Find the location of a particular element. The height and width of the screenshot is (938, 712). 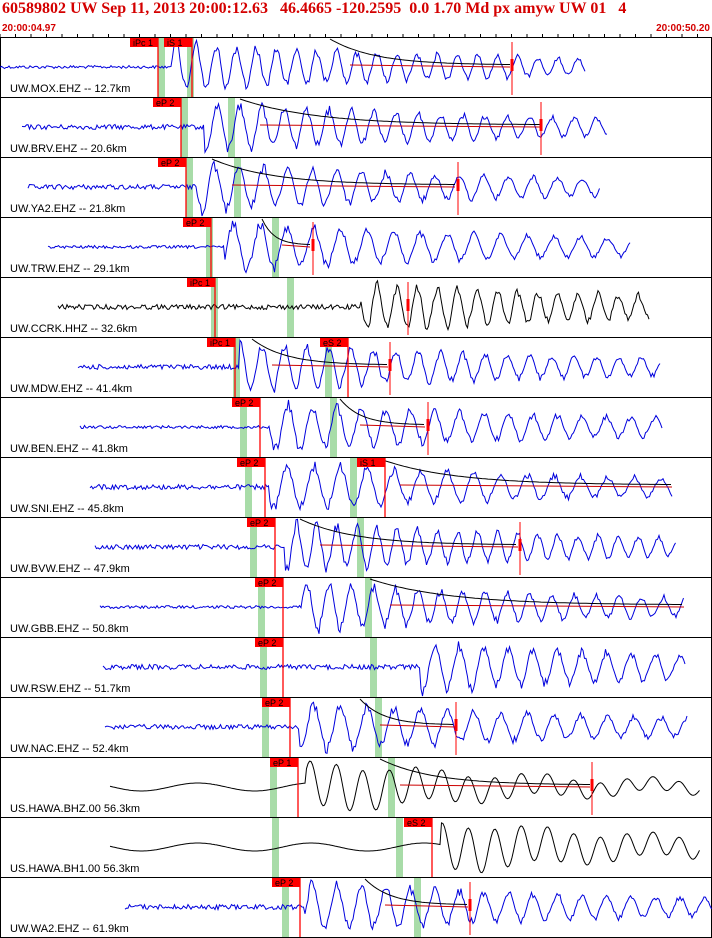

trace-panel: eP 2 UW.NAC.EHZ -- 52.4km is located at coordinates (356, 727).